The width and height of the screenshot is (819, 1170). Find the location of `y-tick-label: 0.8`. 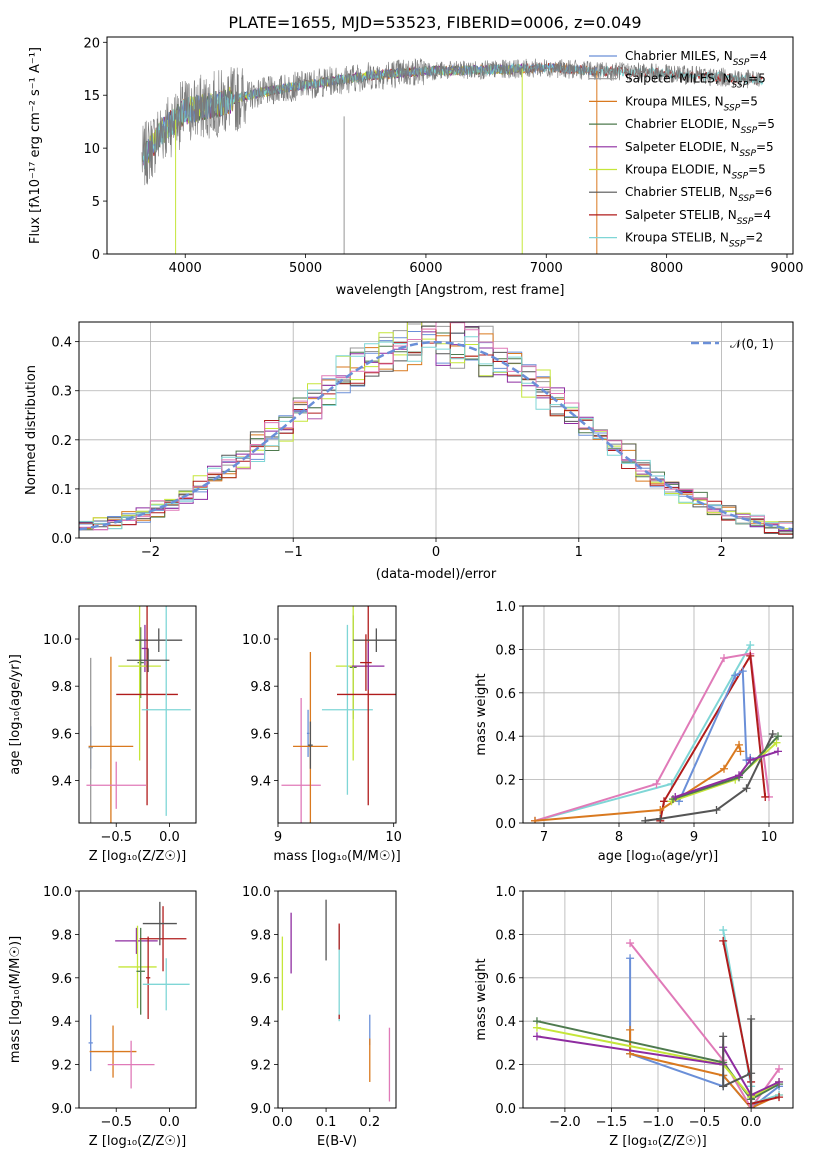

y-tick-label: 0.8 is located at coordinates (505, 935).